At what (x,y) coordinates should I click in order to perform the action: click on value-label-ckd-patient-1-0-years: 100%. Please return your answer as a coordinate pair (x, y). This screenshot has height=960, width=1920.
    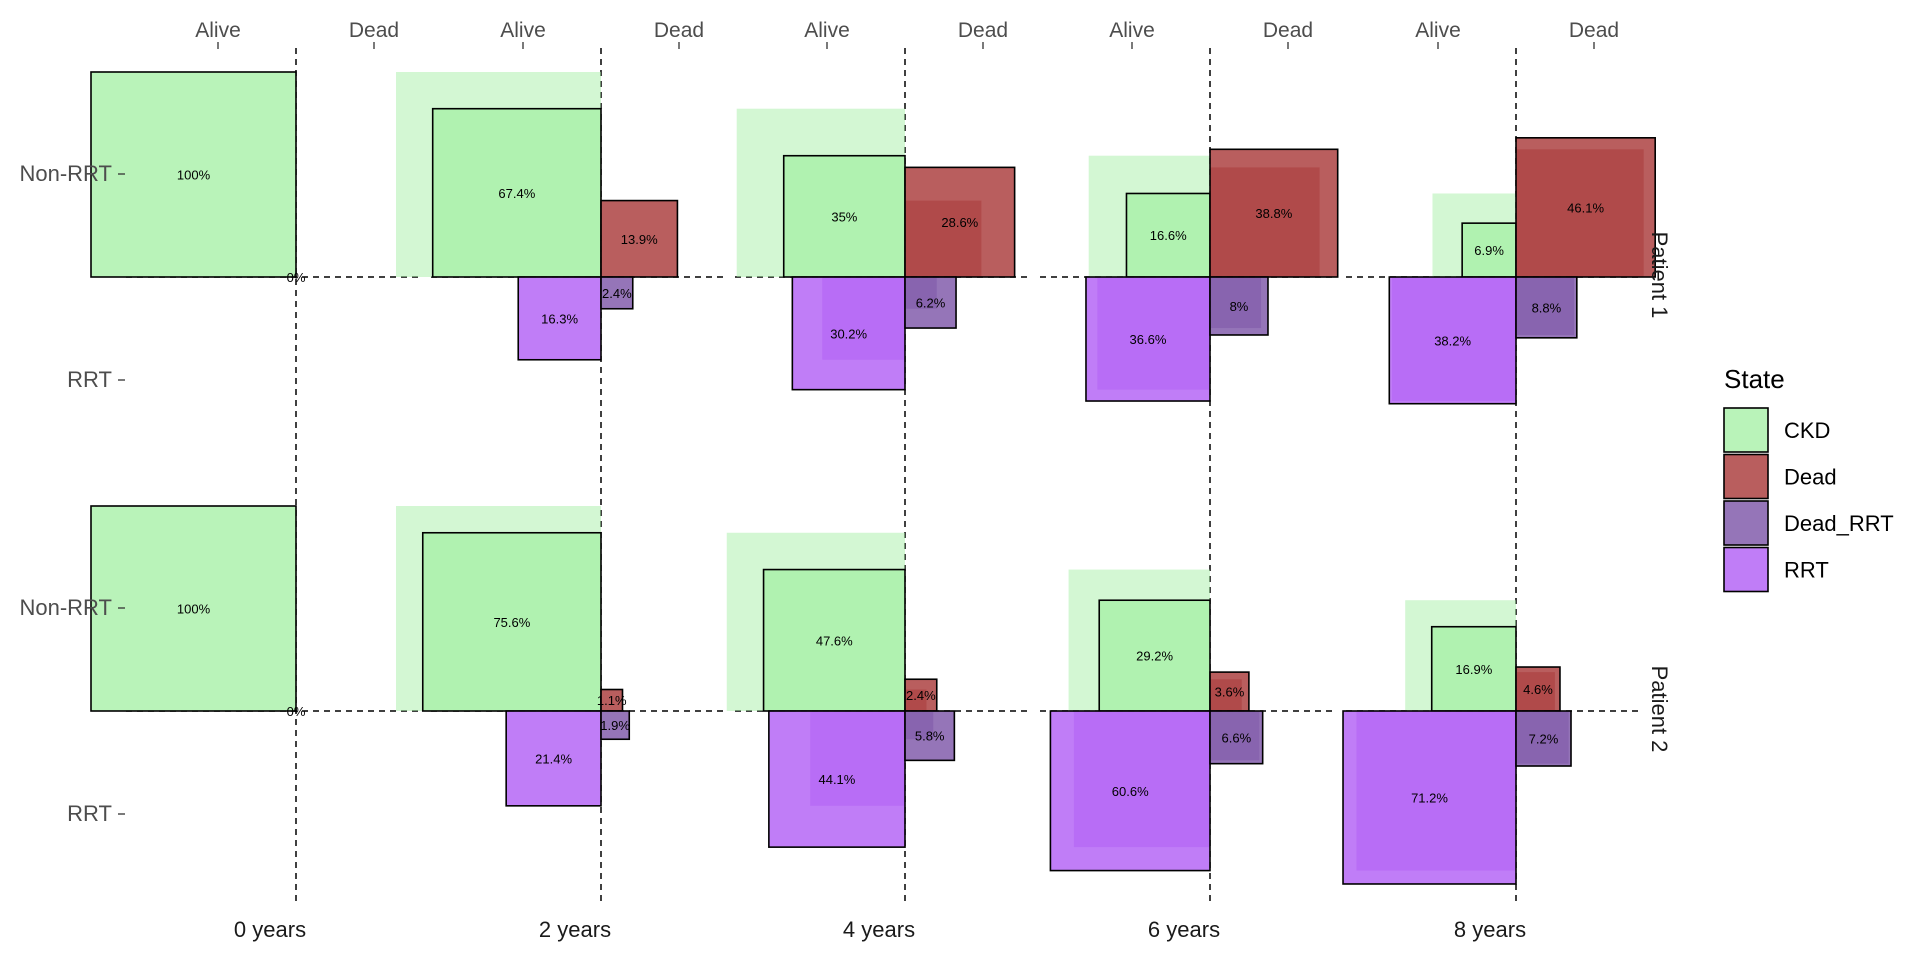
    Looking at the image, I should click on (194, 175).